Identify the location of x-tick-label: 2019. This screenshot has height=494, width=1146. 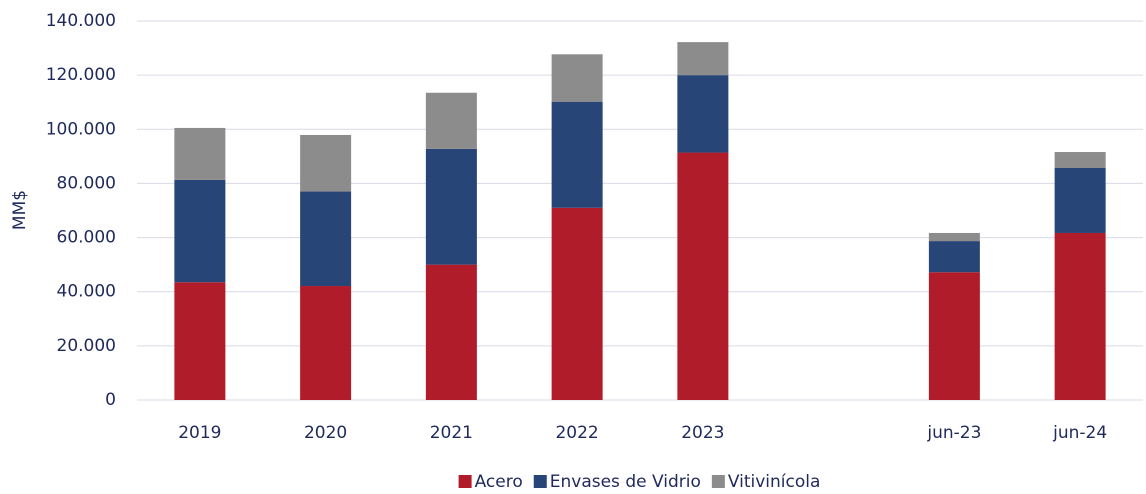
(199, 433).